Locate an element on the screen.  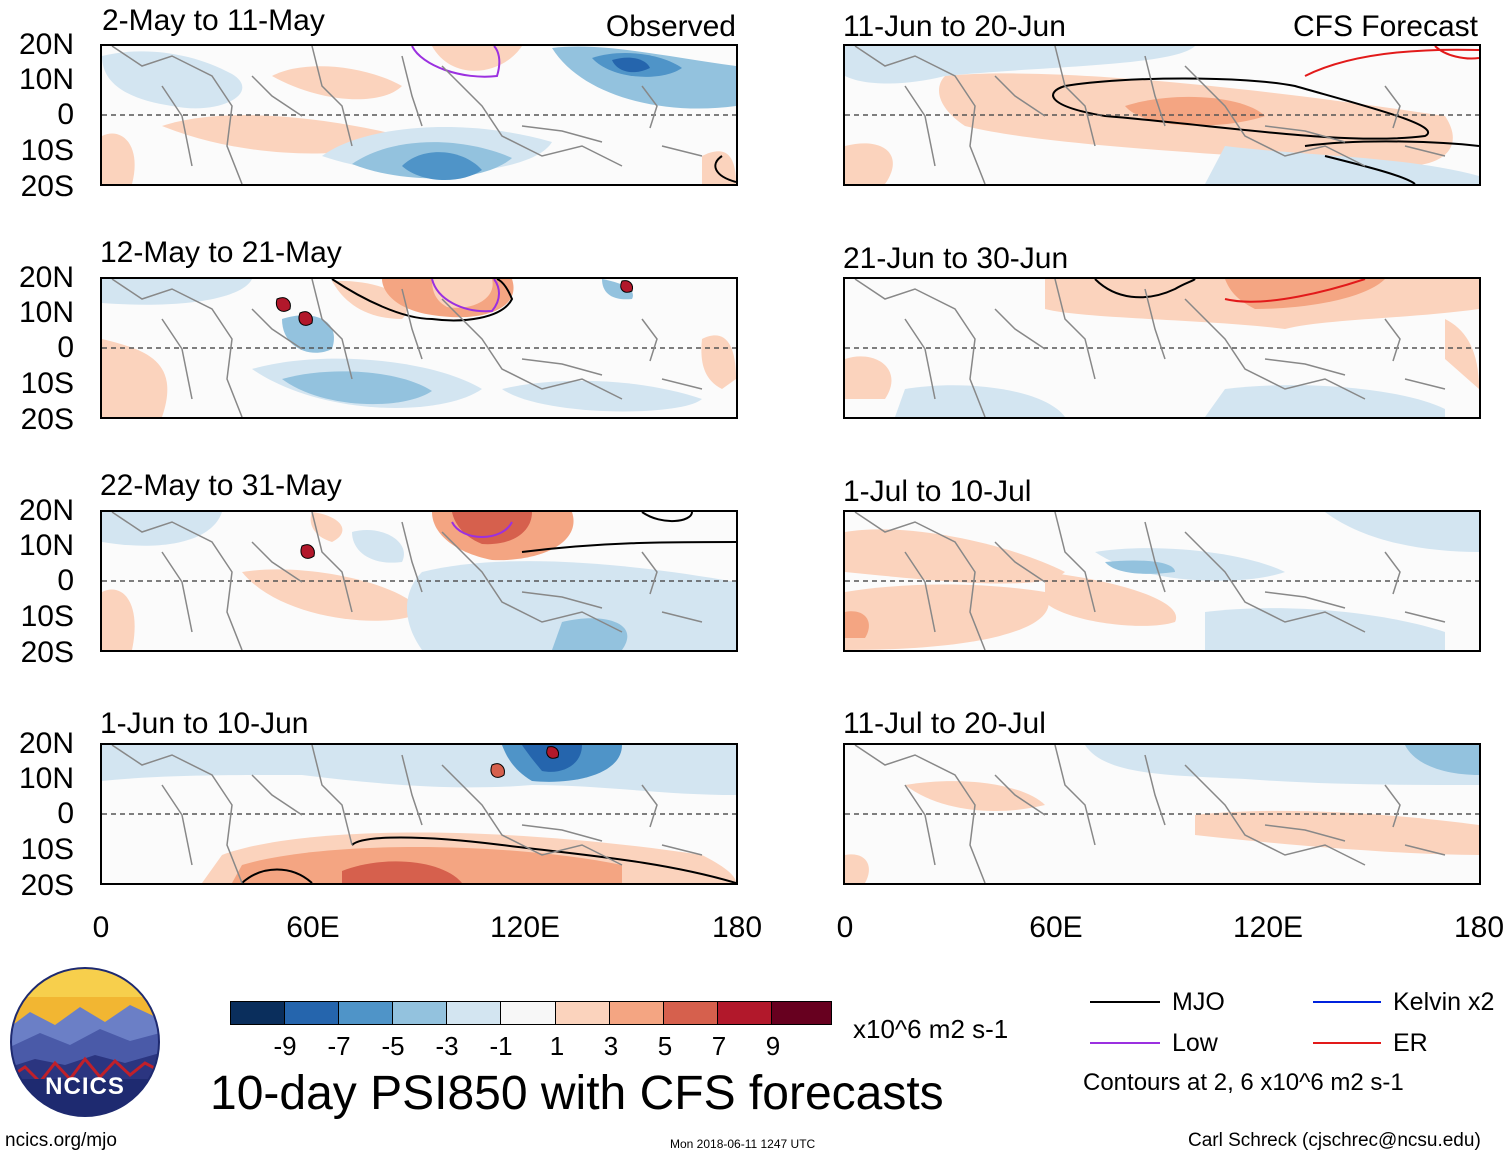
lon-label-0-left: 0 is located at coordinates (101, 927).